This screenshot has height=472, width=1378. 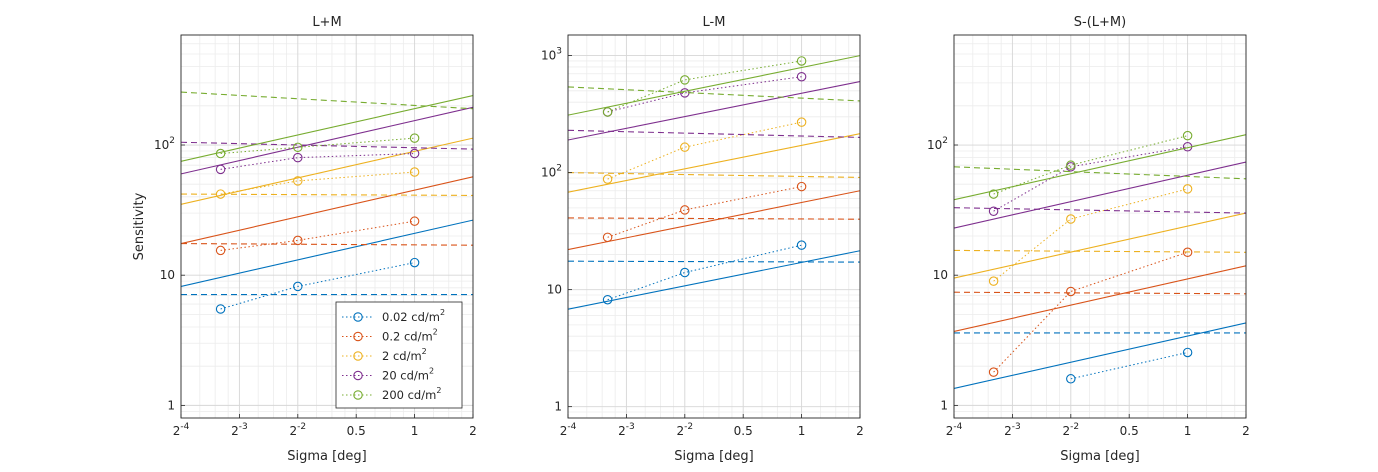 What do you see at coordinates (326, 22) in the screenshot?
I see `panel-title: L+M` at bounding box center [326, 22].